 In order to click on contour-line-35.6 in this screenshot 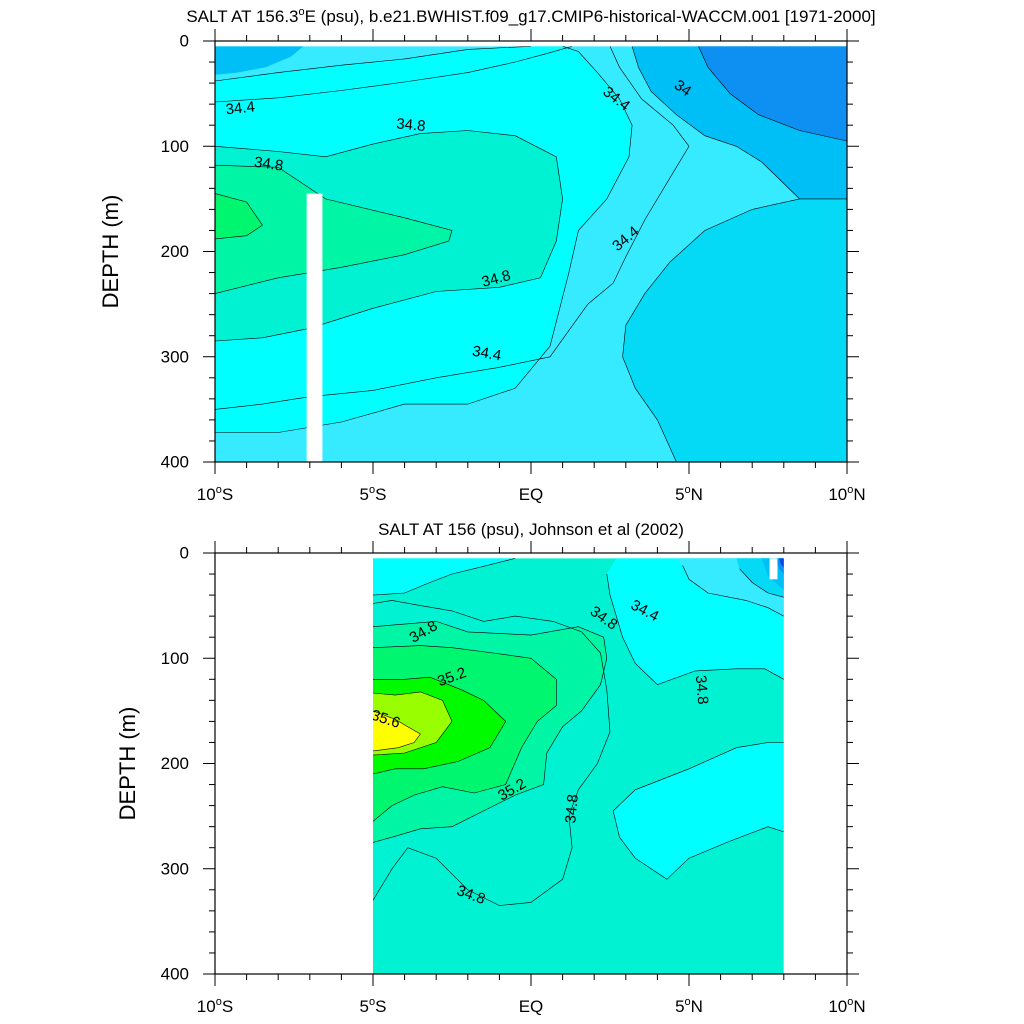, I will do `click(413, 723)`.